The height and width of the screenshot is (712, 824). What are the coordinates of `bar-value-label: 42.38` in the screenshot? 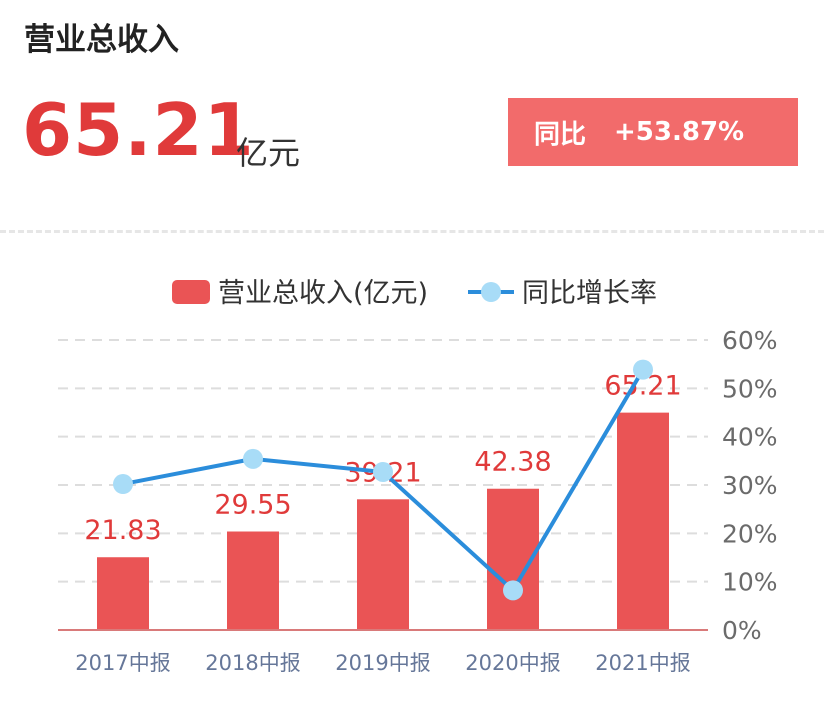 It's located at (512, 462).